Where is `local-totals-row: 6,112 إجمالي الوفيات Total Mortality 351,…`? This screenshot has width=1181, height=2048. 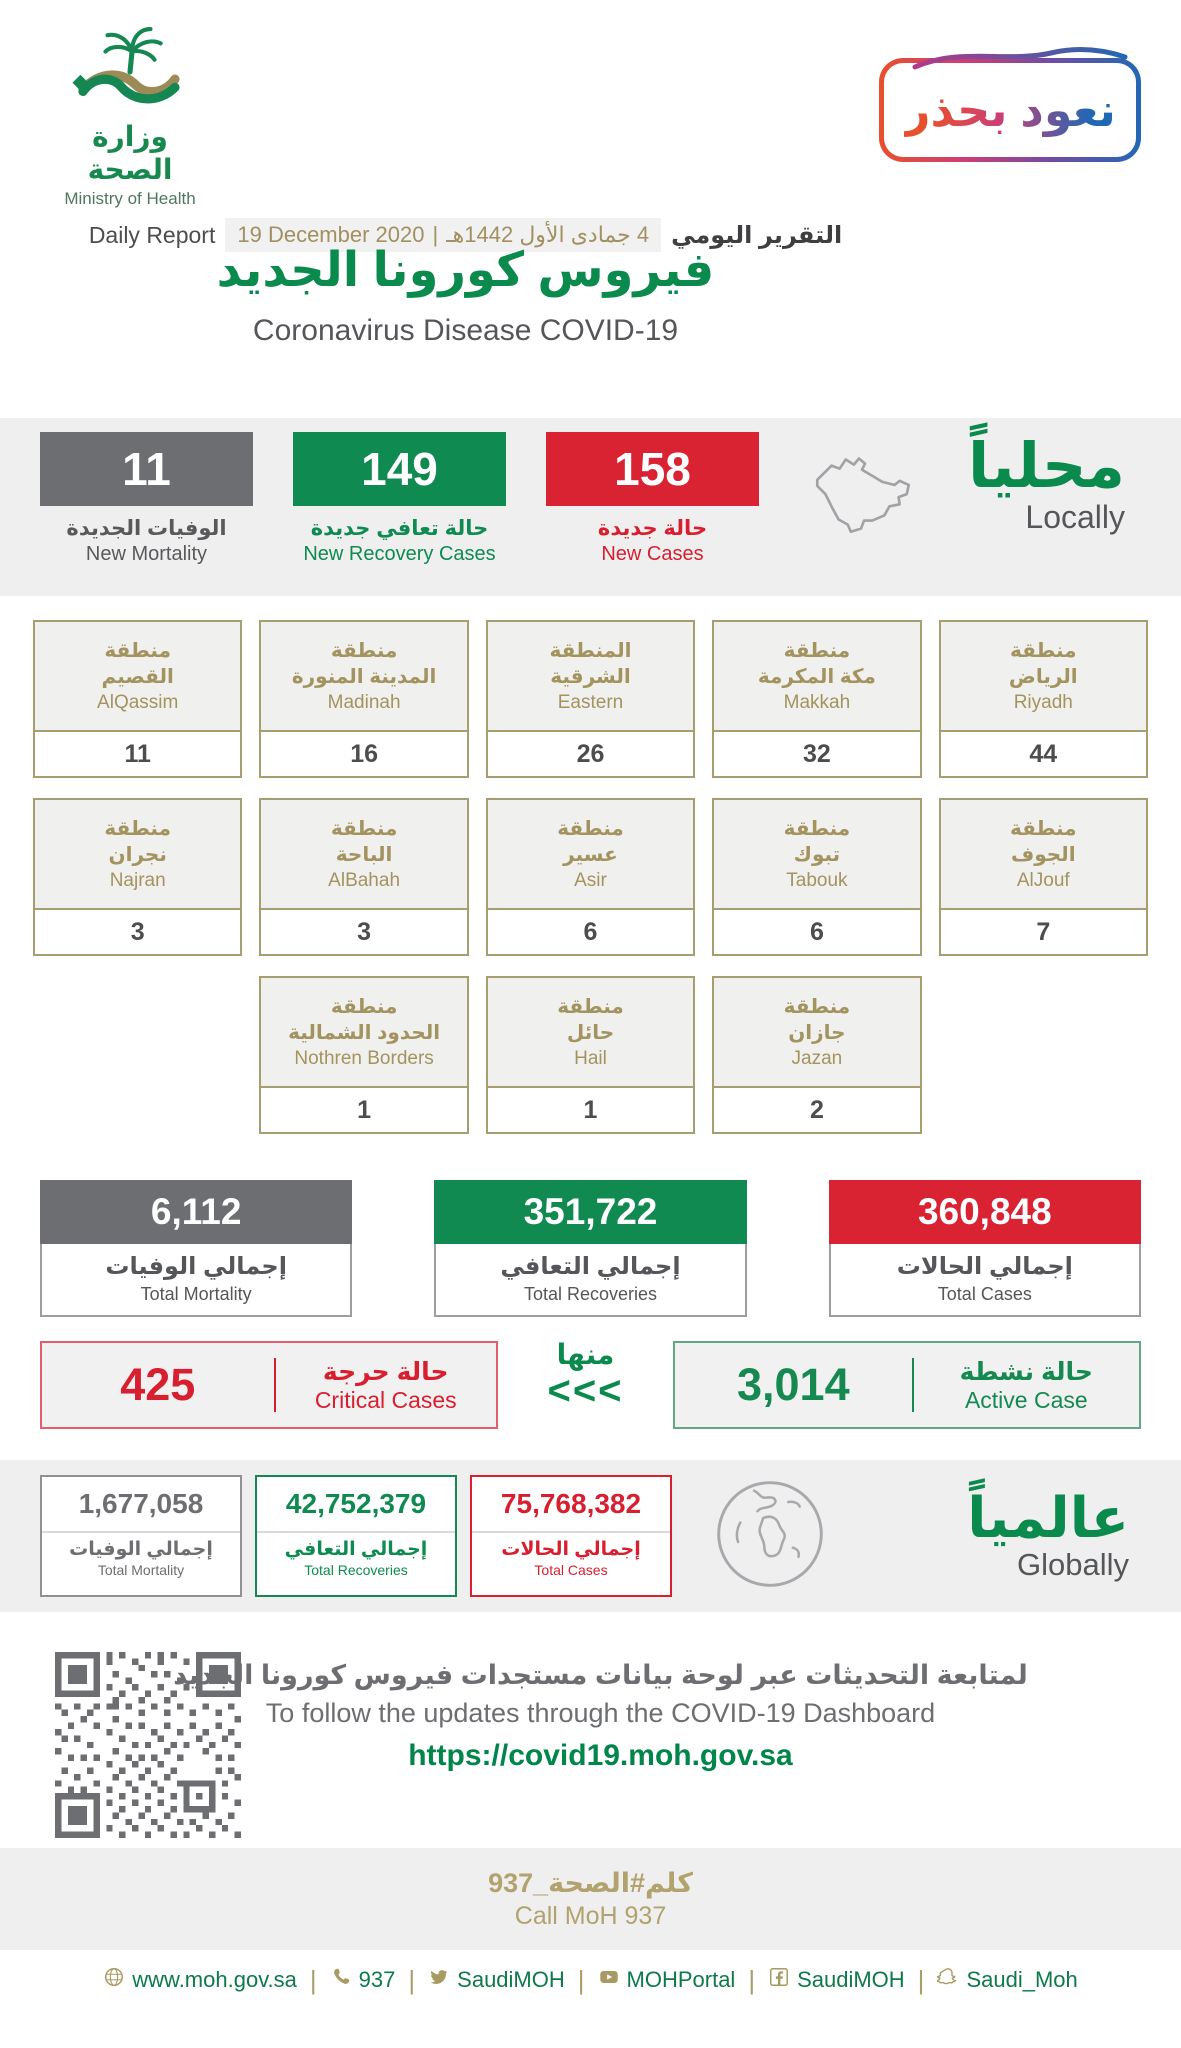 local-totals-row: 6,112 إجمالي الوفيات Total Mortality 351,… is located at coordinates (590, 1248).